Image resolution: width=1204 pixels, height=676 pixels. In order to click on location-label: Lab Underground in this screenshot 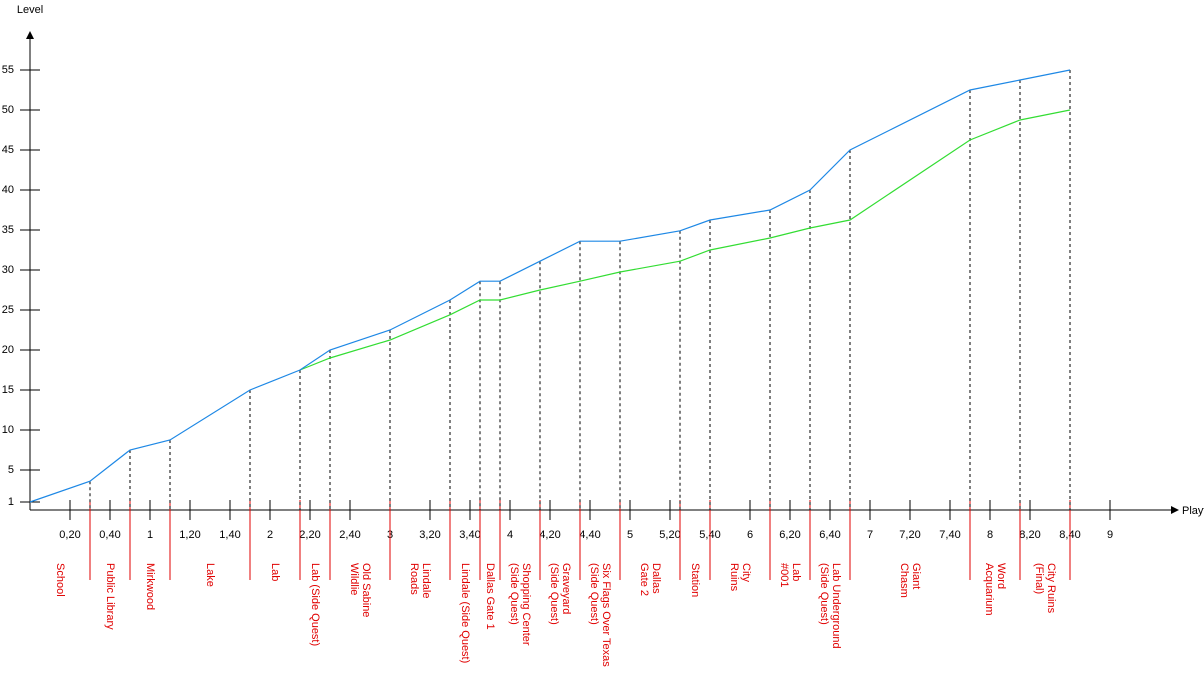, I will do `click(836, 606)`.